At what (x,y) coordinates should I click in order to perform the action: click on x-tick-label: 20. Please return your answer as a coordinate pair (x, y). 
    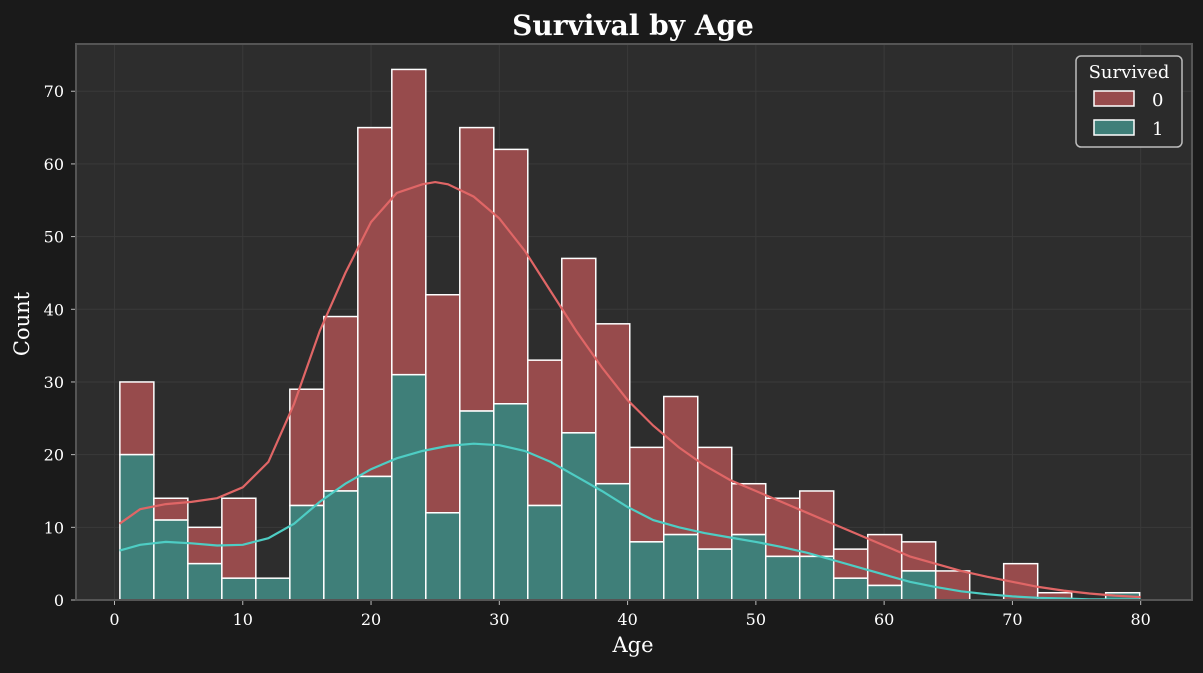
    Looking at the image, I should click on (371, 619).